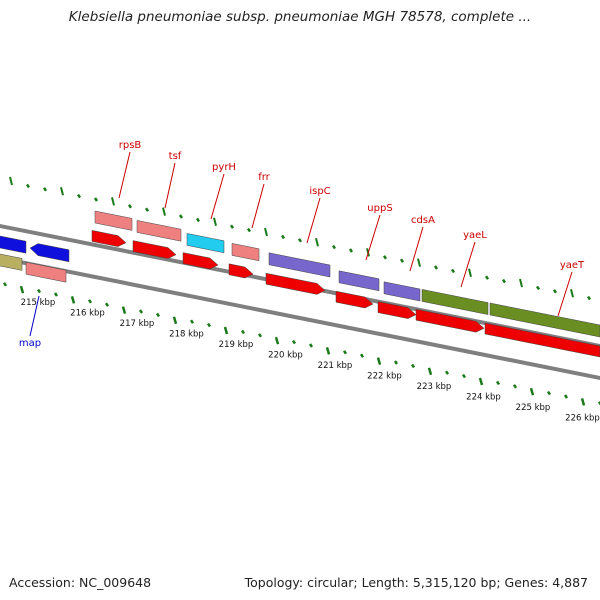 Image resolution: width=600 pixels, height=600 pixels. Describe the element at coordinates (137, 324) in the screenshot. I see `tick-label: 217 kbp` at that location.